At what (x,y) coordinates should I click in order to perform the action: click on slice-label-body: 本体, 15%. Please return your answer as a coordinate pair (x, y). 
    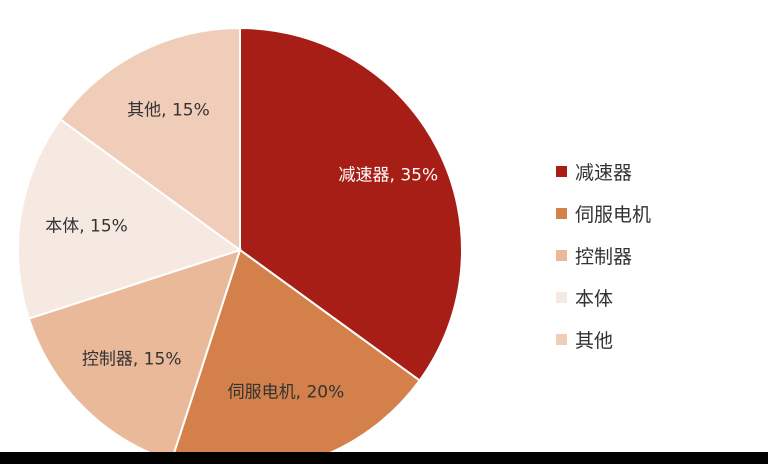
    Looking at the image, I should click on (86, 227).